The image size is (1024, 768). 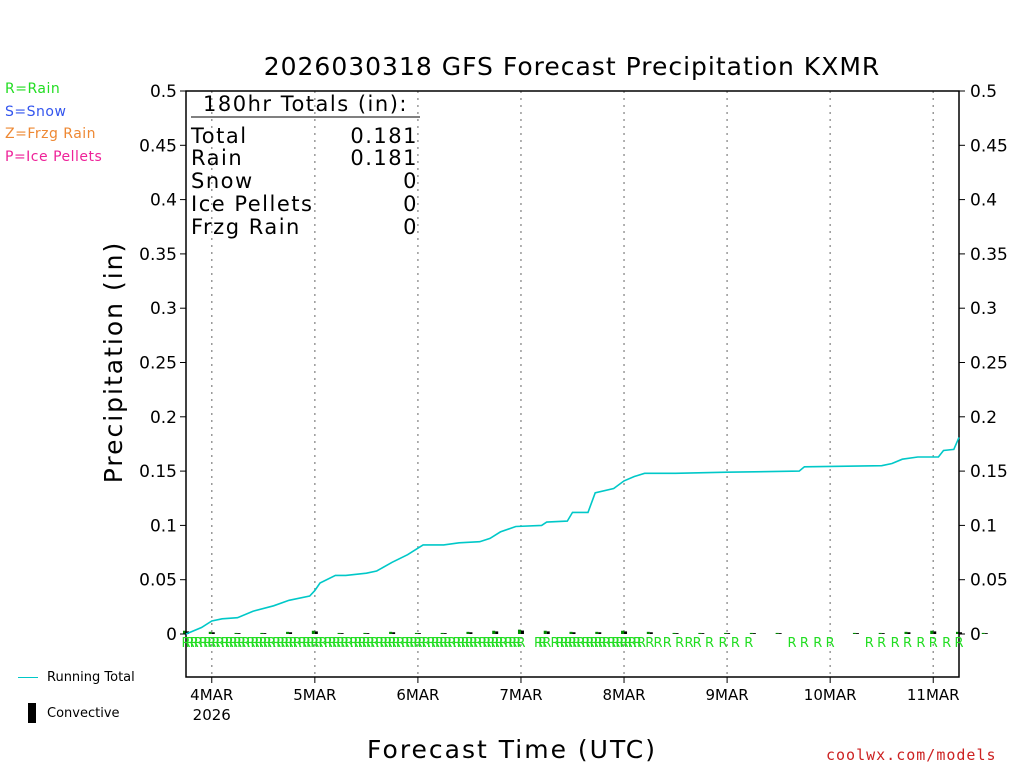 What do you see at coordinates (83, 713) in the screenshot?
I see `convective-label: Convective` at bounding box center [83, 713].